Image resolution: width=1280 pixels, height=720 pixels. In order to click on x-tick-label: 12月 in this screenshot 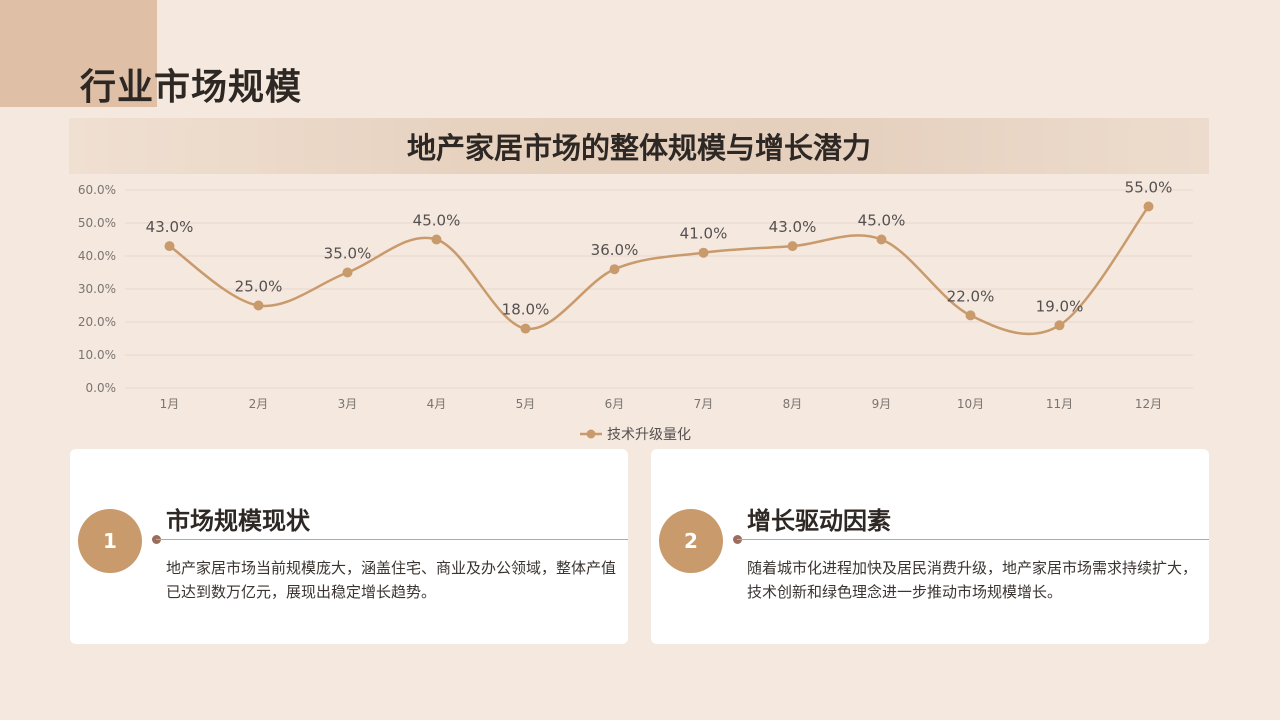, I will do `click(1148, 404)`.